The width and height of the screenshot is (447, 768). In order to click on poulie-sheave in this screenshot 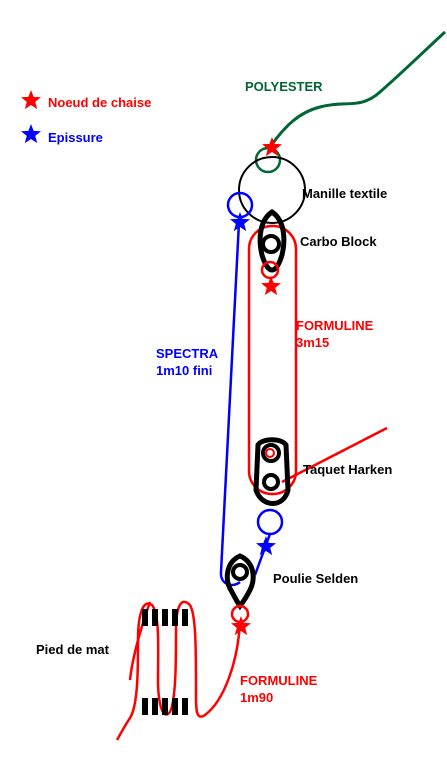, I will do `click(240, 572)`.